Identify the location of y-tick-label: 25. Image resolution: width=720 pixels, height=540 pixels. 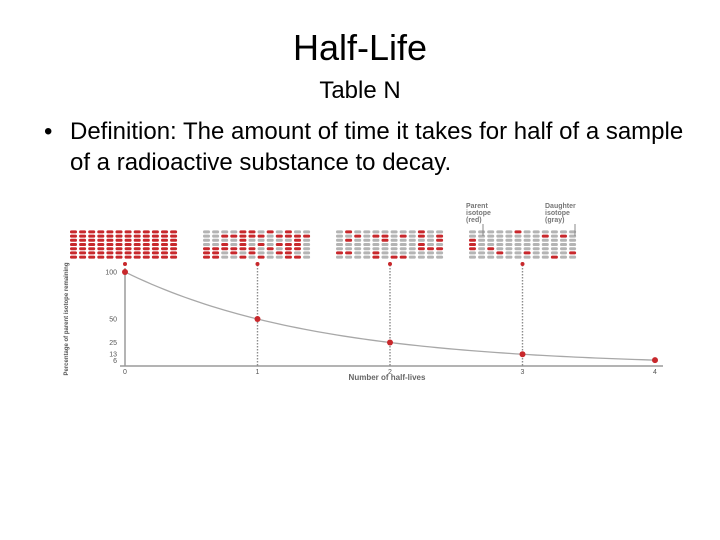
(113, 343).